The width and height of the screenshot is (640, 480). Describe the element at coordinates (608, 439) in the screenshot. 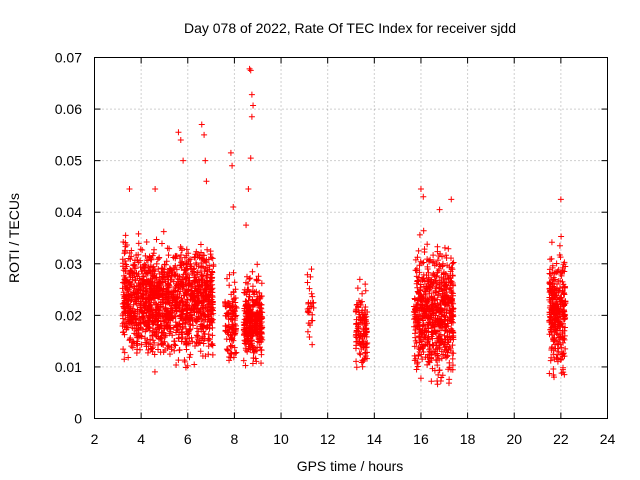

I see `x-tick-label: 24` at that location.